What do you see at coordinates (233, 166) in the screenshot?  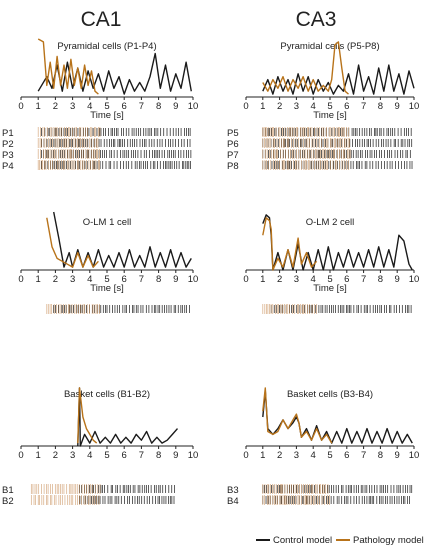 I see `raster-row-label: P8` at bounding box center [233, 166].